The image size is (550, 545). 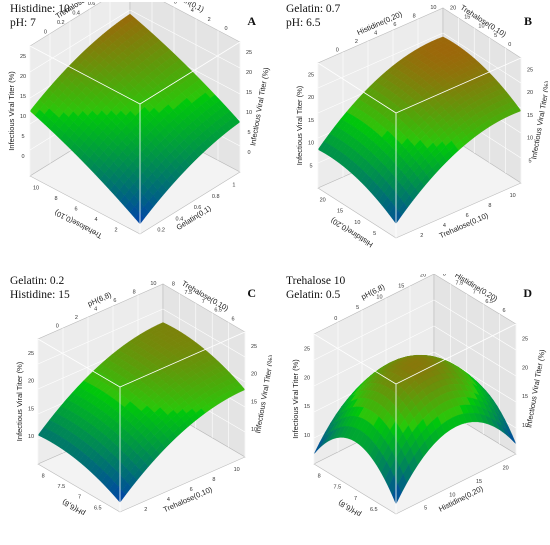 I want to click on top-x-tick-label: 15, so click(x=401, y=286).